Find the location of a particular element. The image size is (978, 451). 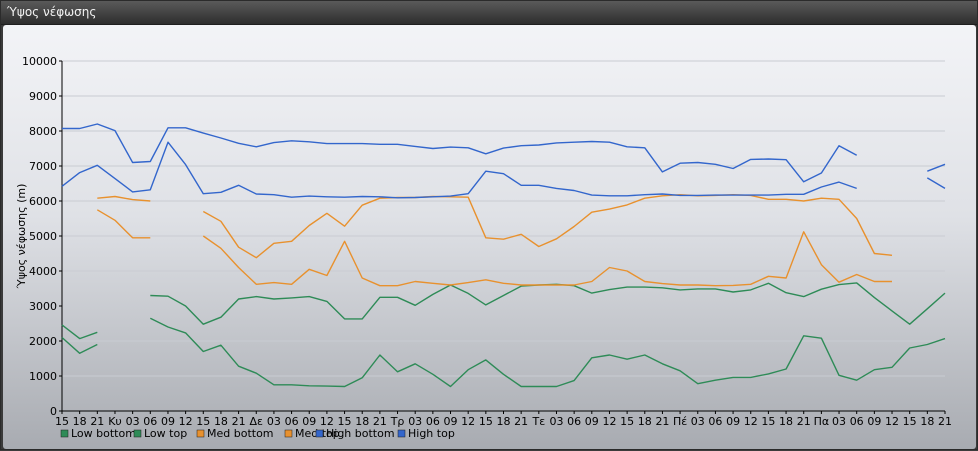

x-tick-label: Τε is located at coordinates (538, 421).